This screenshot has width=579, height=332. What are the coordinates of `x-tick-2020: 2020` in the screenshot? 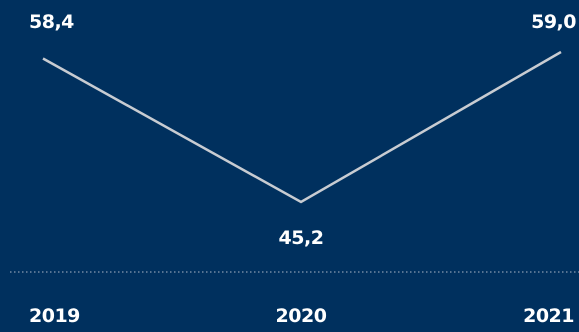 It's located at (301, 316).